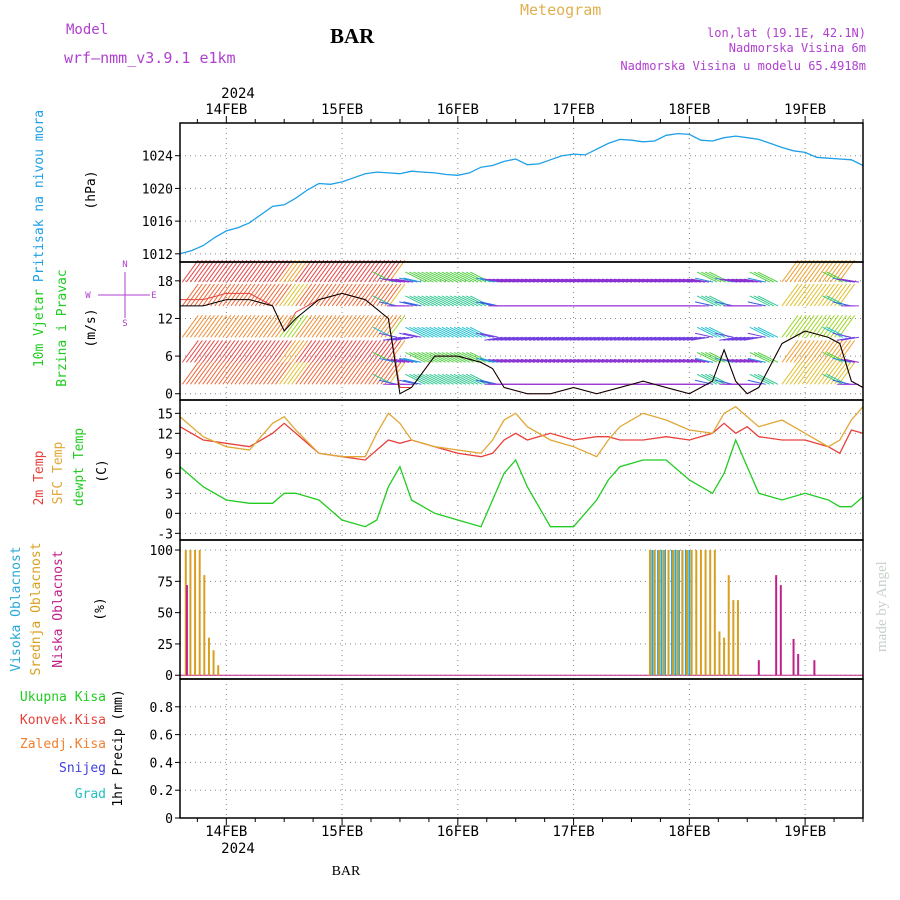 The image size is (900, 900). I want to click on y-tick-label: 0.4, so click(162, 763).